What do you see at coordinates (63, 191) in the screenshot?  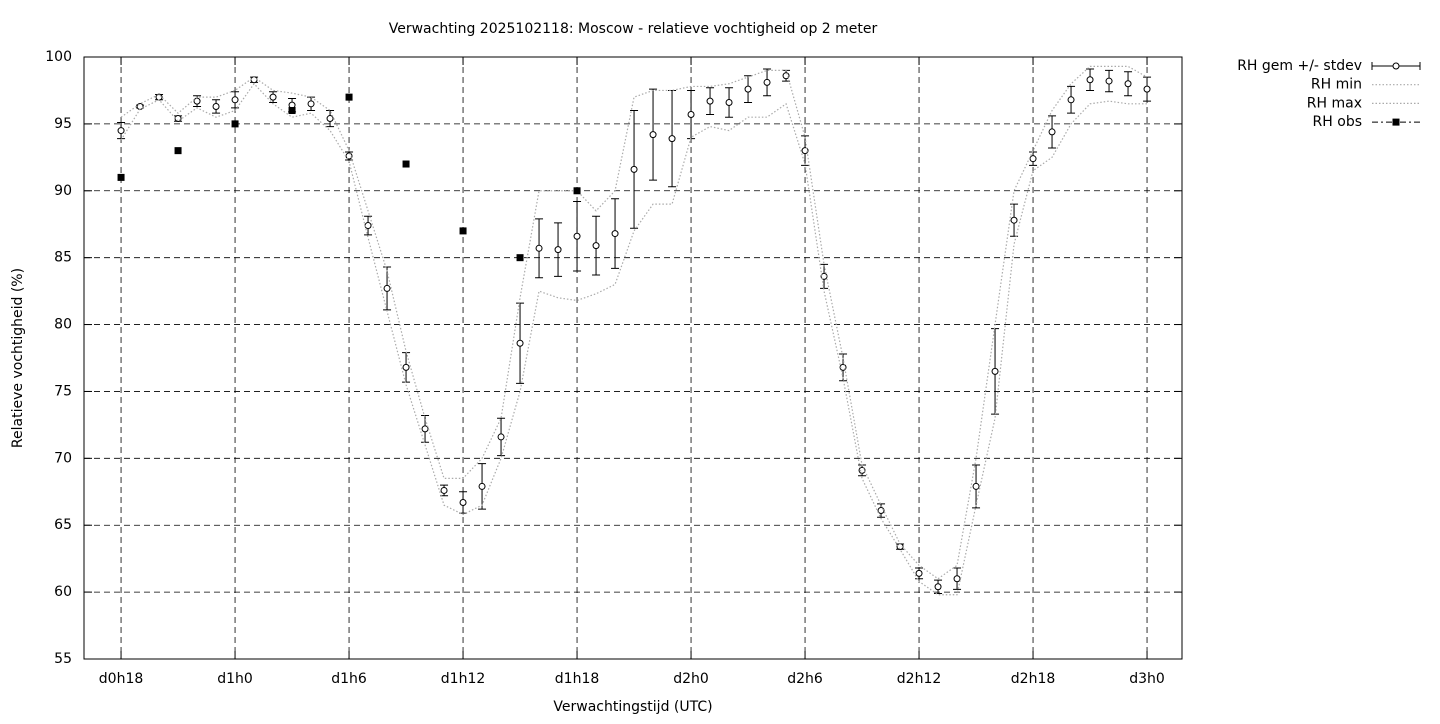 I see `y-tick-label: 90` at bounding box center [63, 191].